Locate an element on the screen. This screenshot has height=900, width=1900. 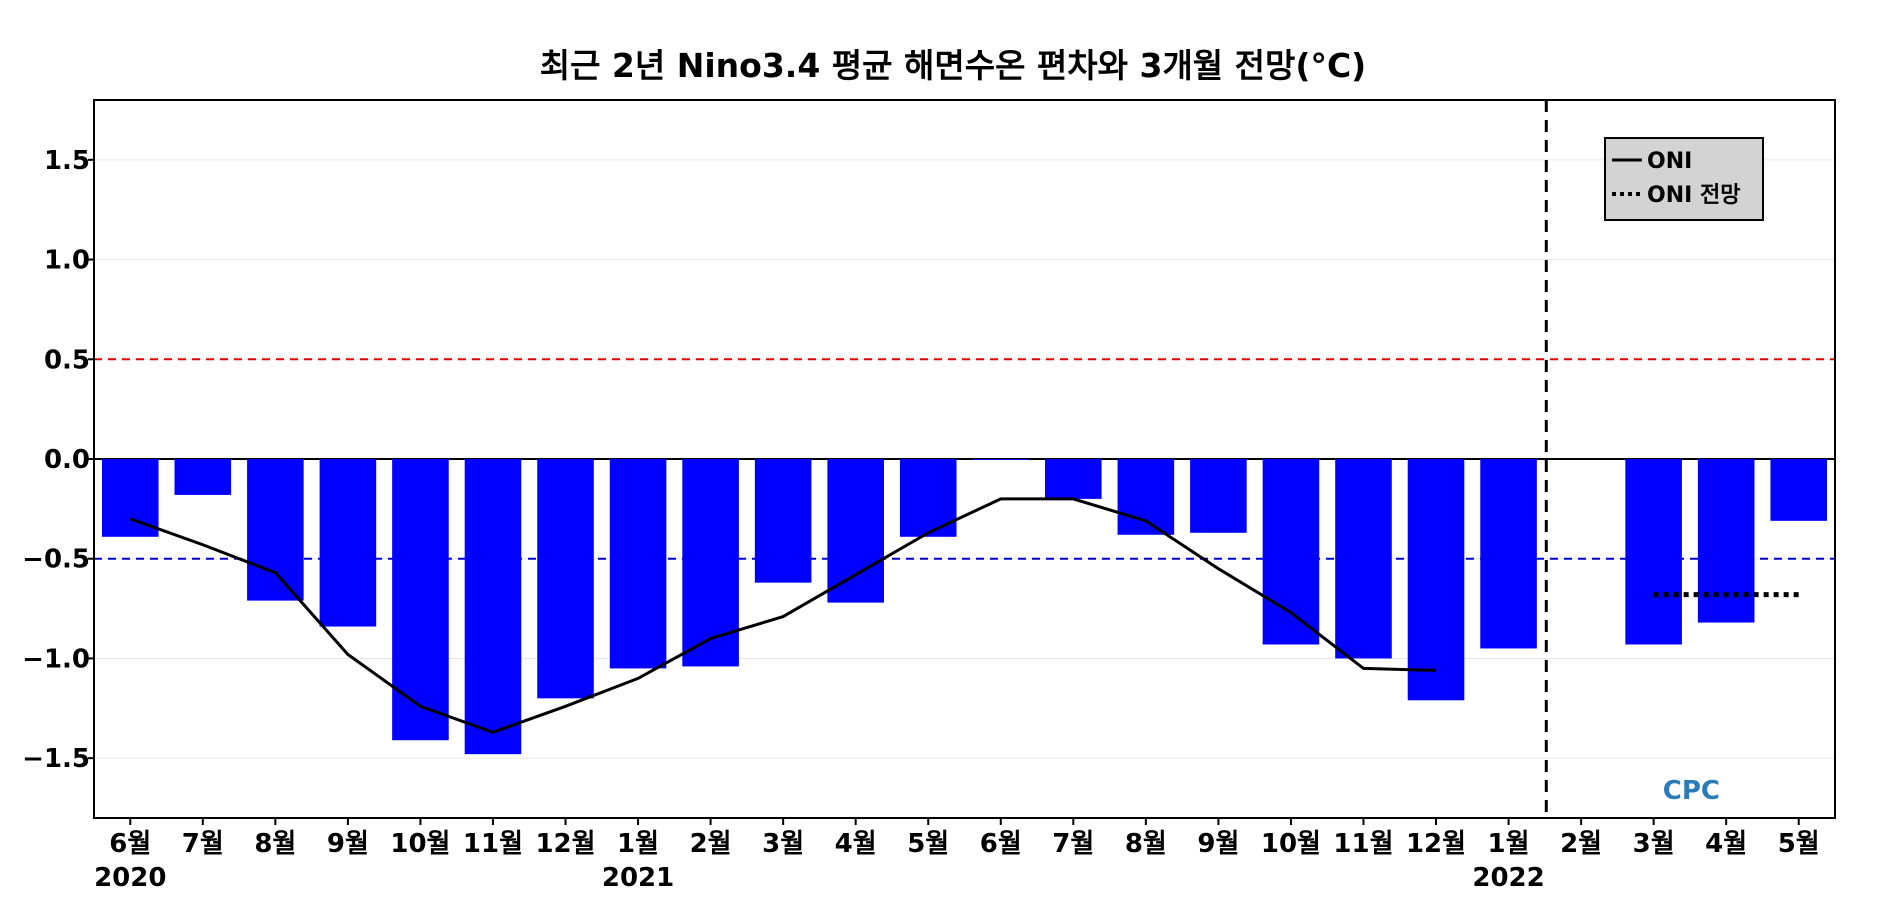
legend-box is located at coordinates (1684, 179).